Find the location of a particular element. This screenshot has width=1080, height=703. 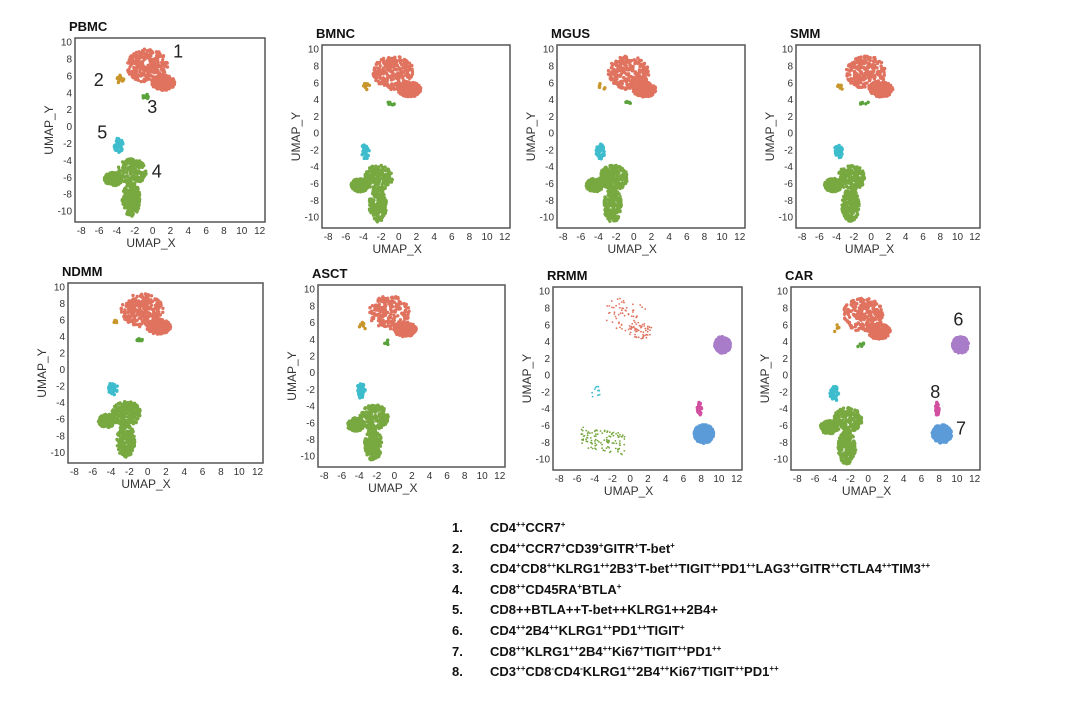

x-tick-label: -4 is located at coordinates (598, 237).